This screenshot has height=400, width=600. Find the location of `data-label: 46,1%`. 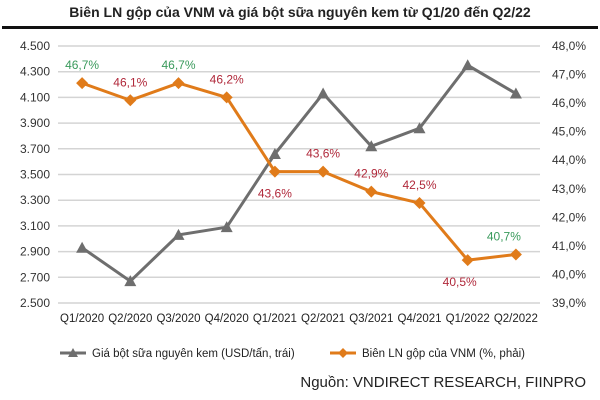

data-label: 46,1% is located at coordinates (130, 82).